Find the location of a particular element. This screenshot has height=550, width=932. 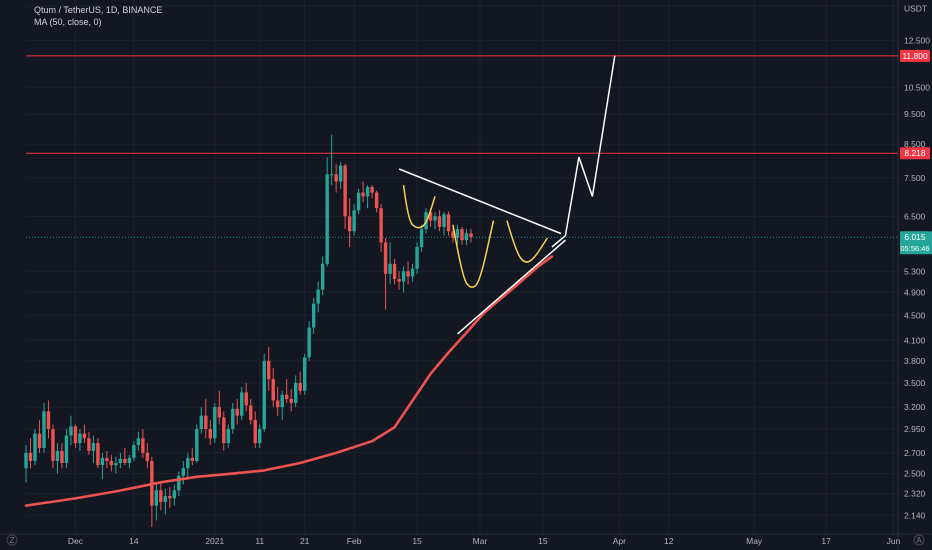

zoom-reset-icon is located at coordinates (12, 540).